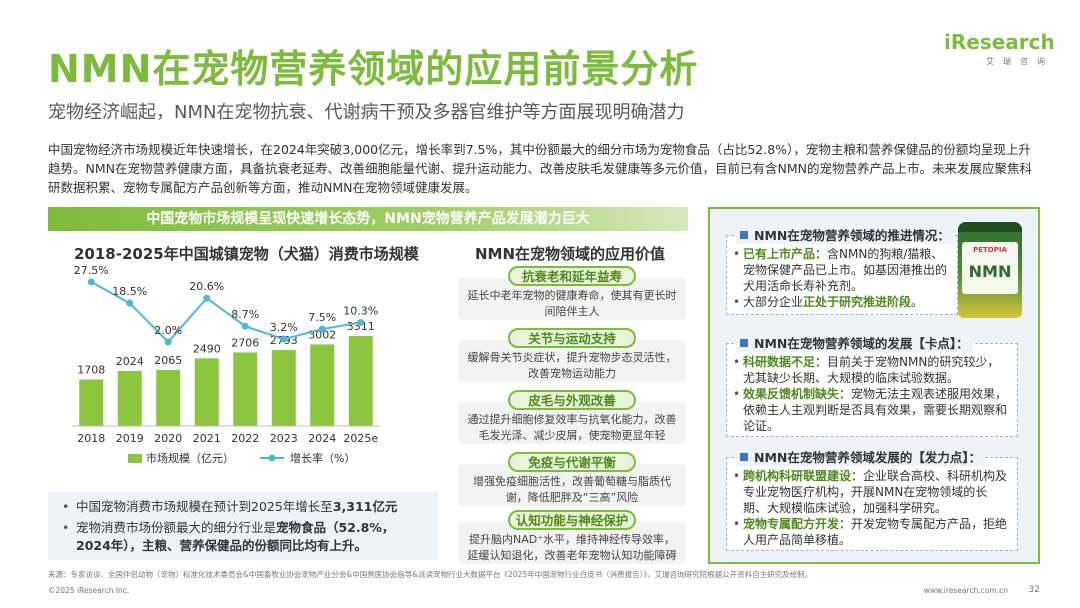 The image size is (1080, 608). What do you see at coordinates (207, 348) in the screenshot?
I see `bar-value-label: 2490` at bounding box center [207, 348].